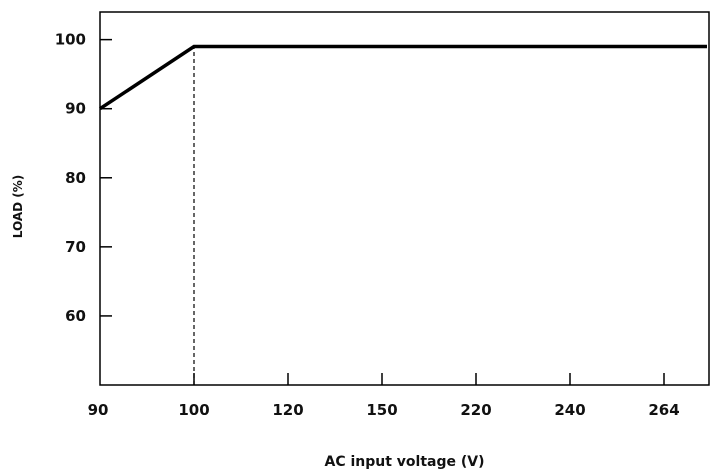  Describe the element at coordinates (75, 316) in the screenshot. I see `y-tick-label: 60` at that location.